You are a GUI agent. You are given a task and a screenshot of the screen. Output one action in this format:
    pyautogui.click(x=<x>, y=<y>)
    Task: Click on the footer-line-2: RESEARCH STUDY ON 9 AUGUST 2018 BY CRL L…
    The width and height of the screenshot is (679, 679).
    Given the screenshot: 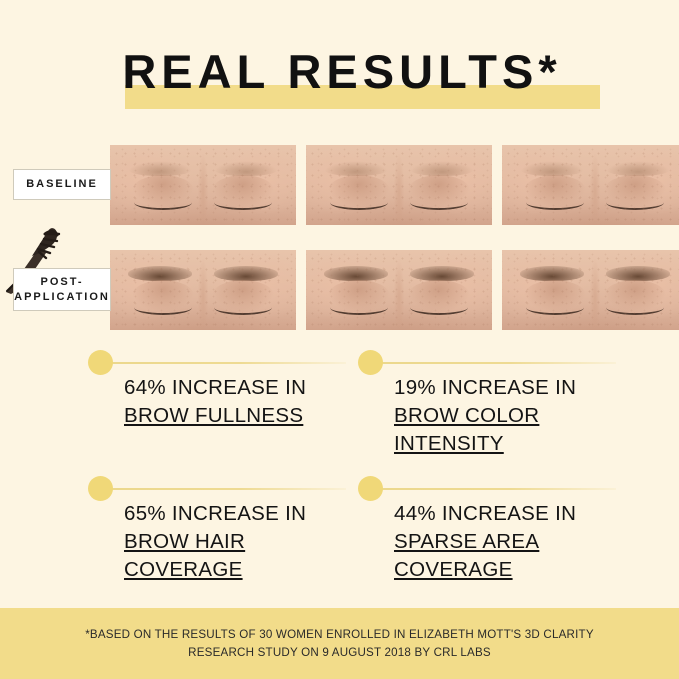 What is the action you would take?
    pyautogui.click(x=339, y=652)
    